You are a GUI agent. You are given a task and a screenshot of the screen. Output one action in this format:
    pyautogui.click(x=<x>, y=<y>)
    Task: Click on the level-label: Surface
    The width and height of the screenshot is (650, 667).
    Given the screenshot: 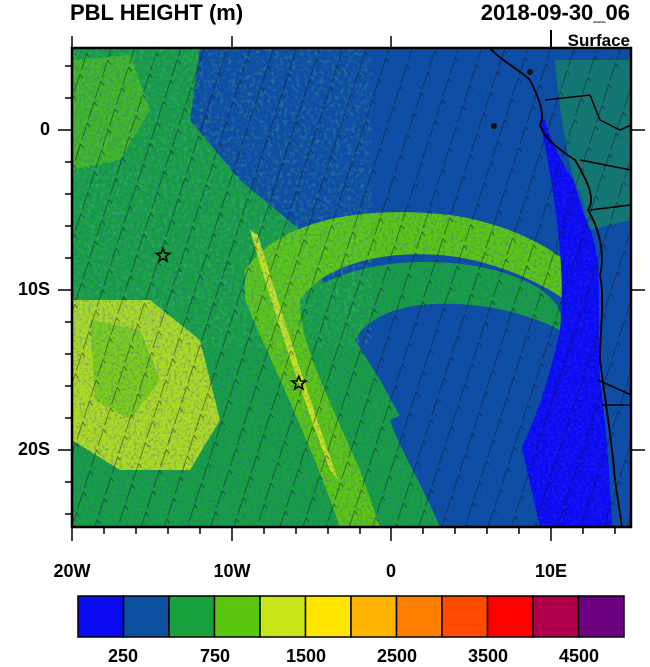 What is the action you would take?
    pyautogui.click(x=598, y=40)
    